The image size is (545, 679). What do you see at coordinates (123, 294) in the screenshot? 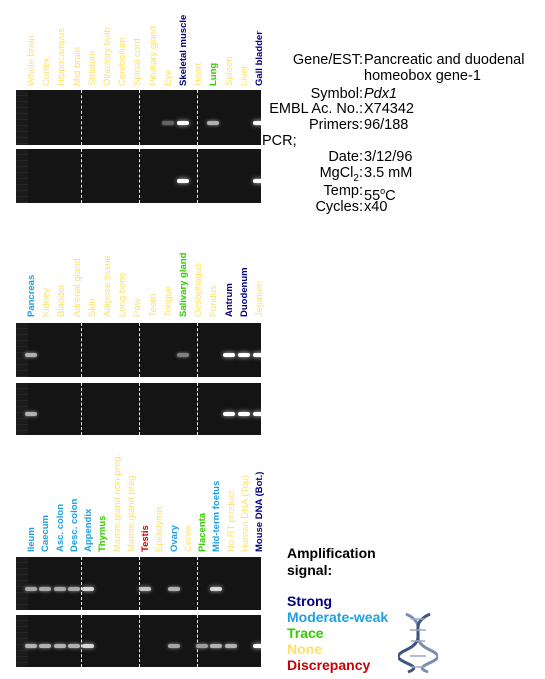
I see `lane-label: Long bone` at bounding box center [123, 294].